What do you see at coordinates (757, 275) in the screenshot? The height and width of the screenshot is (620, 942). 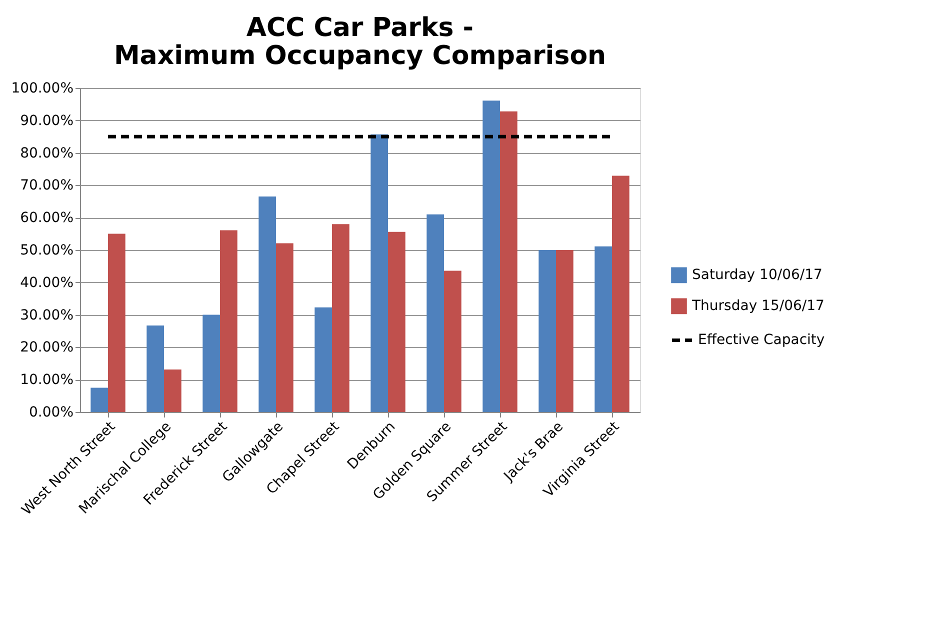 I see `legend-label: Saturday 10/06/17` at bounding box center [757, 275].